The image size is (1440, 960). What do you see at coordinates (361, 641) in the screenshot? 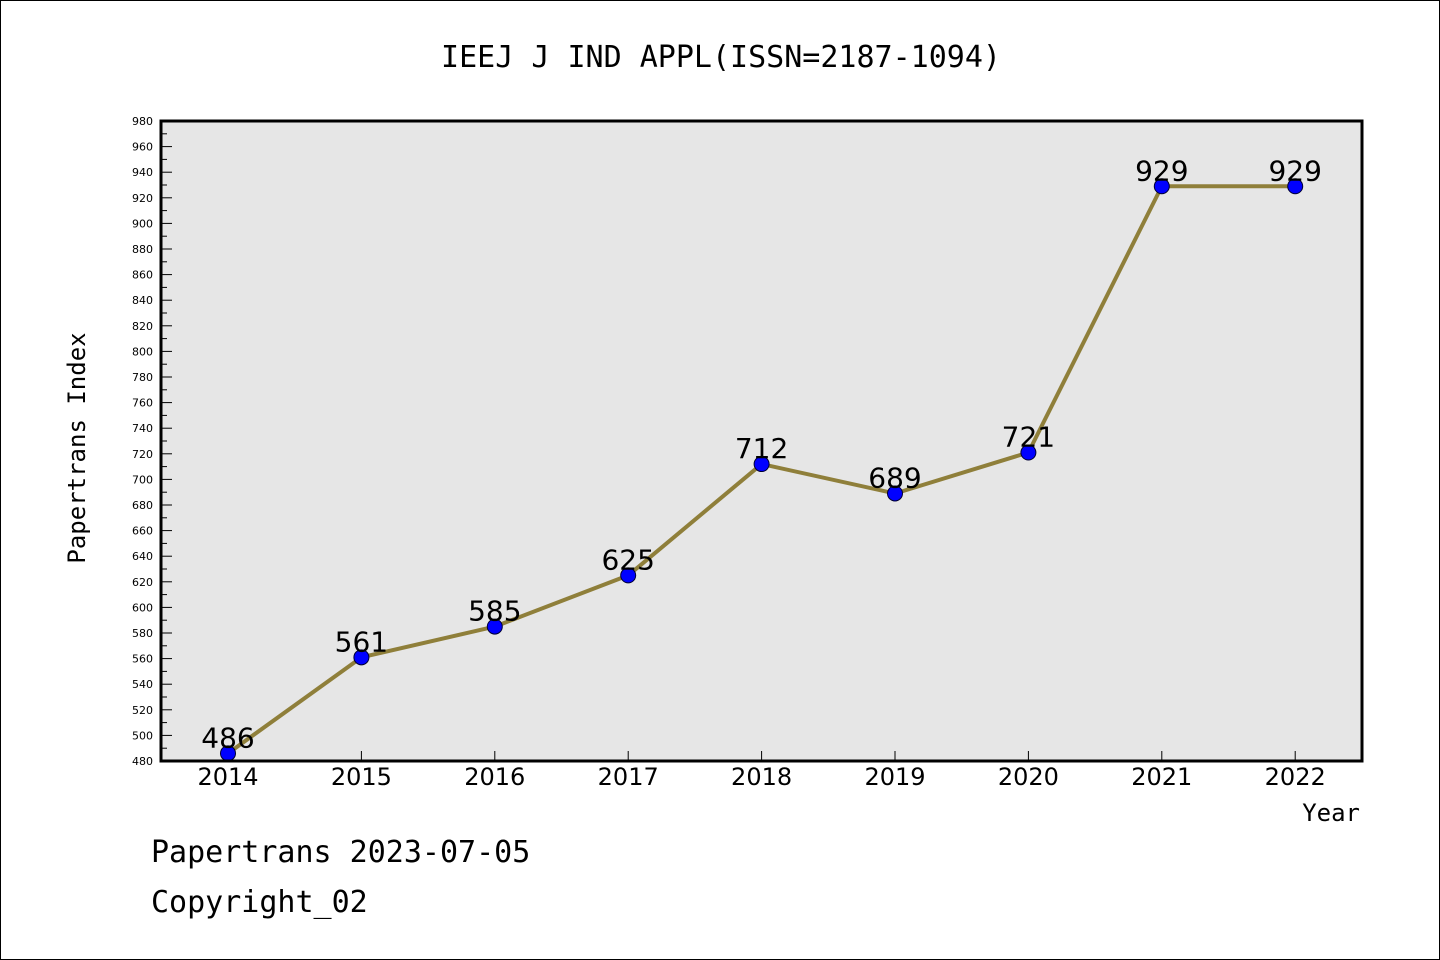
I see `data-label: 561` at bounding box center [361, 641].